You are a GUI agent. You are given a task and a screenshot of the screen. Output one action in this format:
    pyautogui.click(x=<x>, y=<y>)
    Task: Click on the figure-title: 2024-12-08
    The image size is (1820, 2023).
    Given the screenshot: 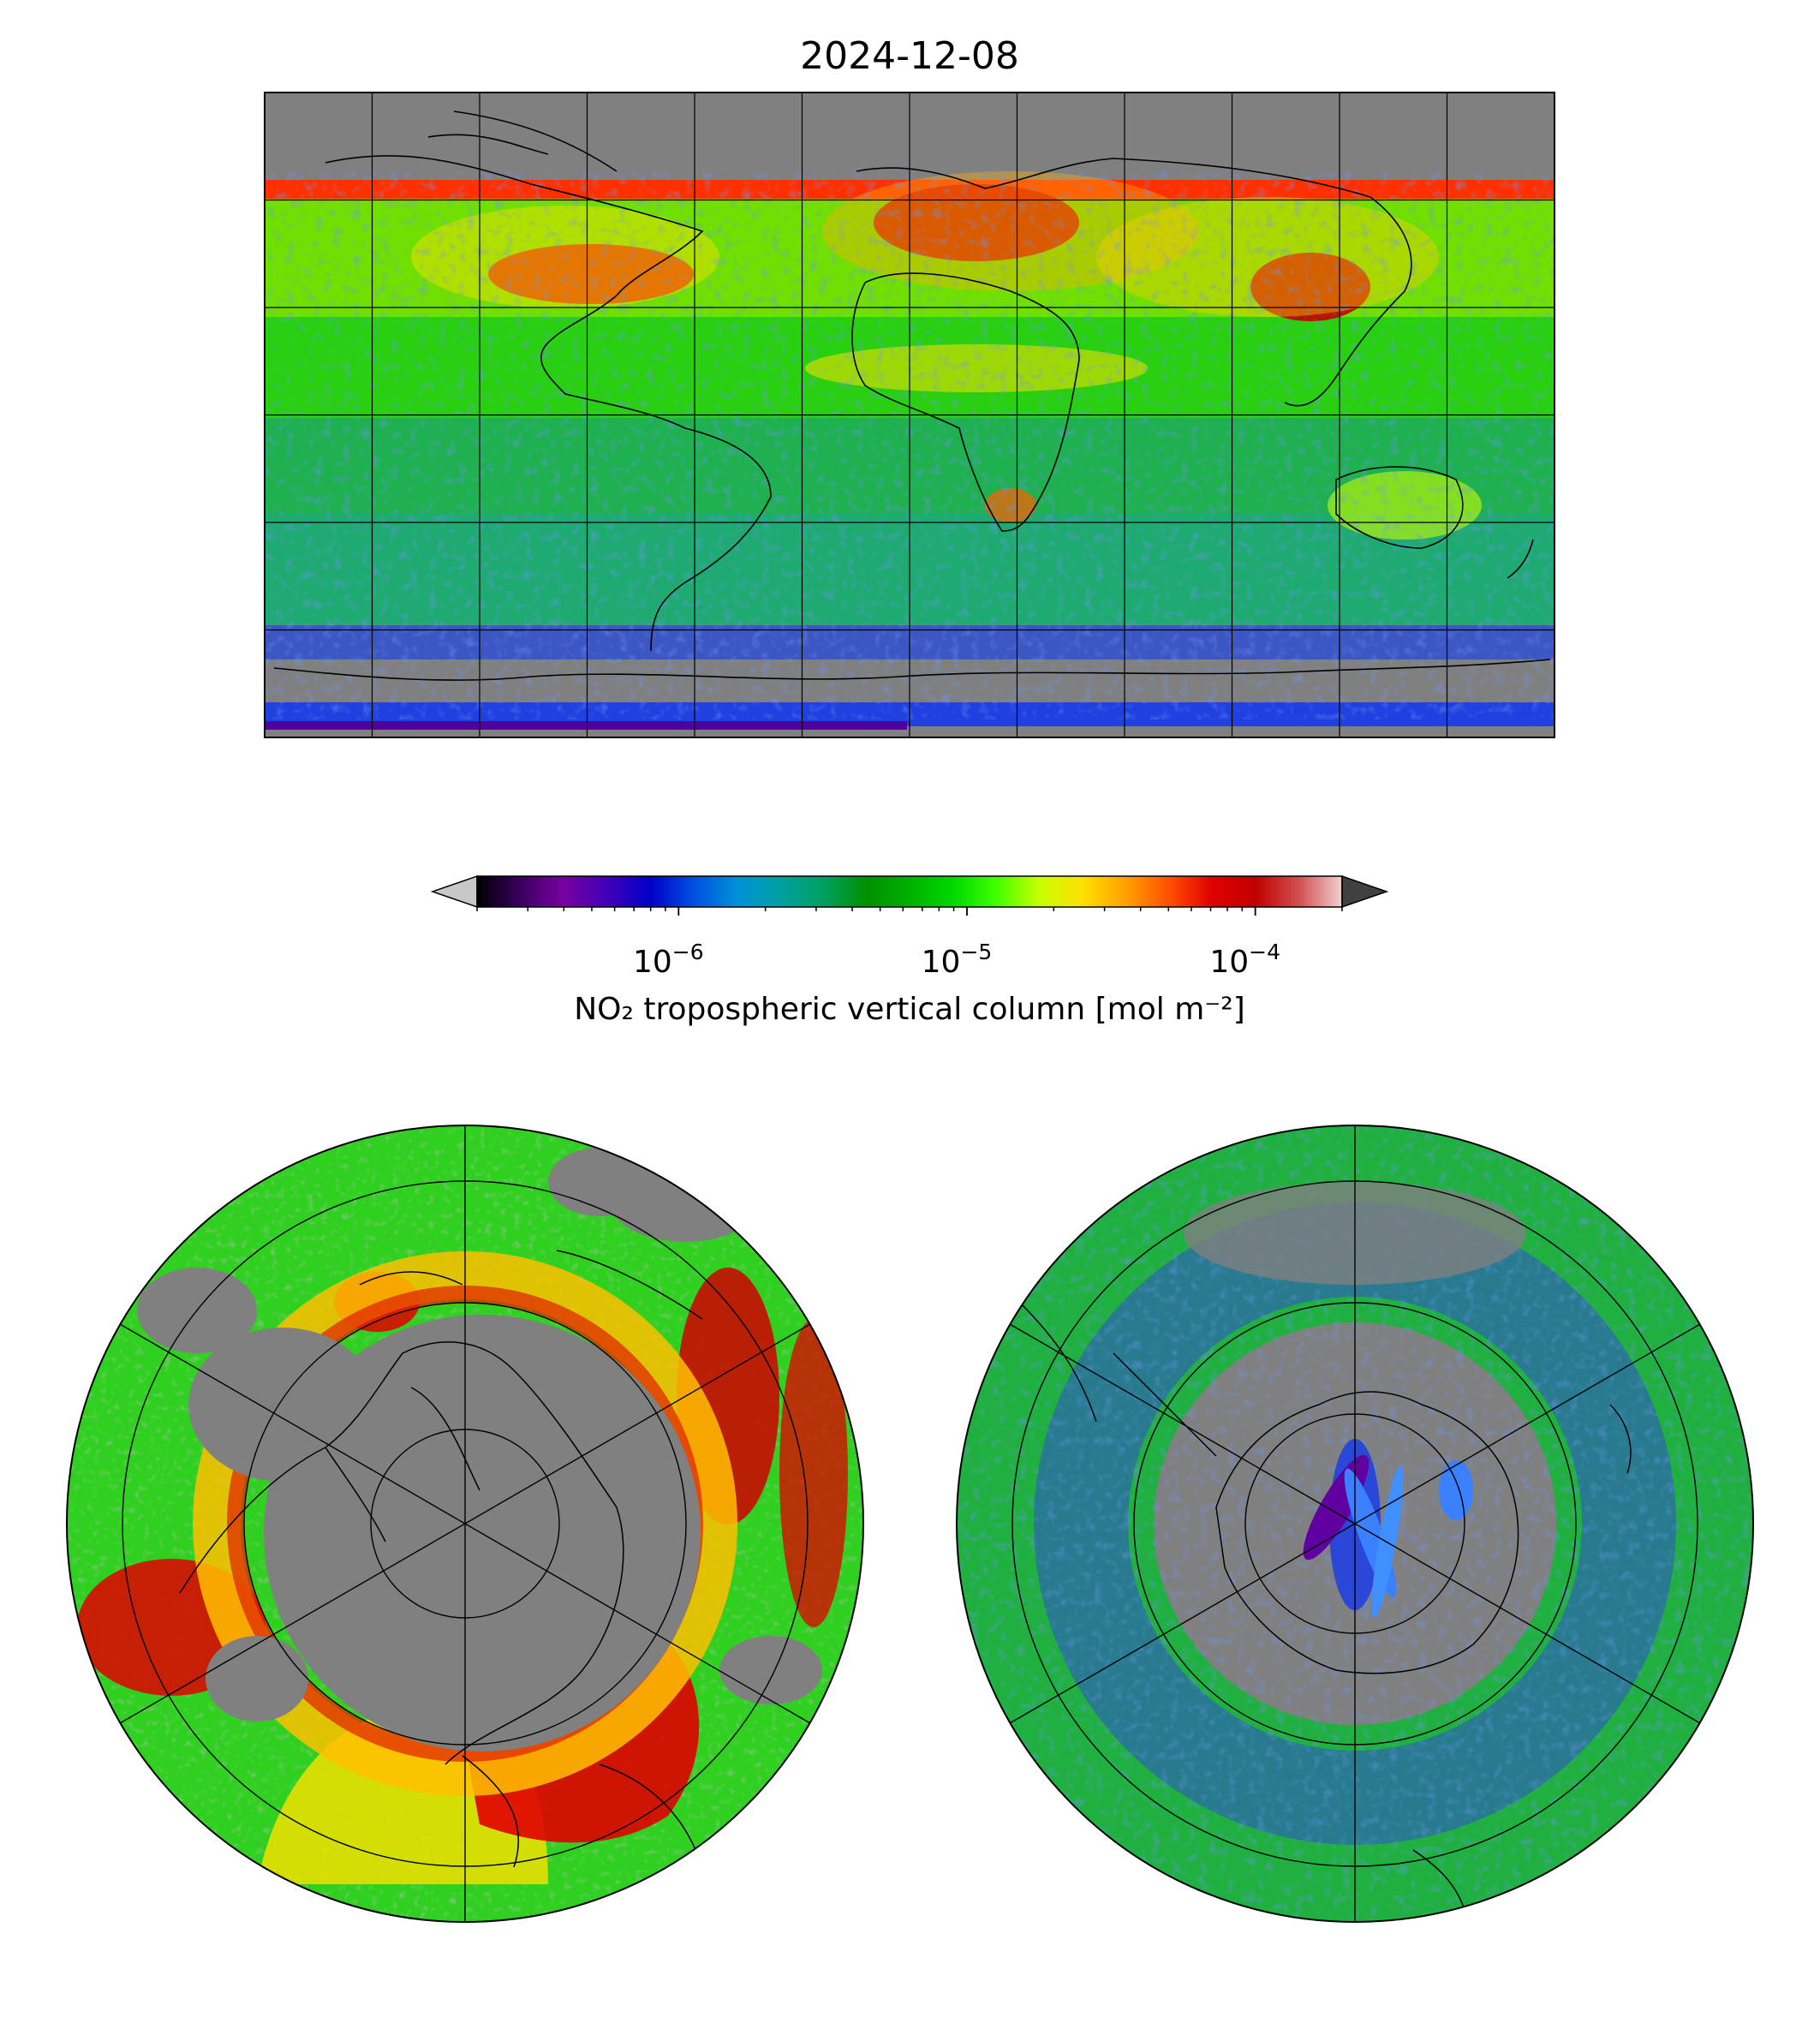 What is the action you would take?
    pyautogui.click(x=909, y=56)
    